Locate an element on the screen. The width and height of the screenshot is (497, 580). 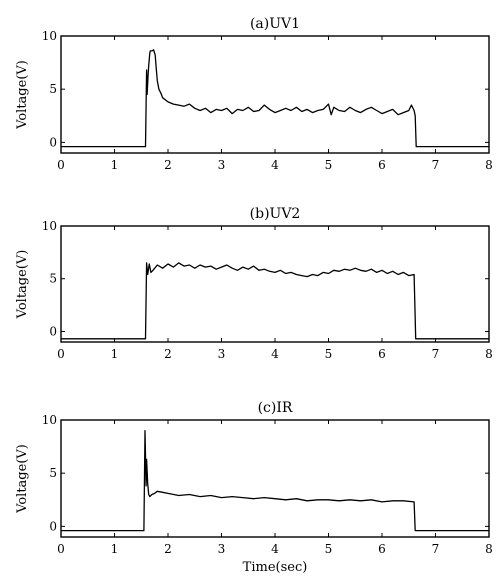
chart-title: (b)UV2 is located at coordinates (275, 214).